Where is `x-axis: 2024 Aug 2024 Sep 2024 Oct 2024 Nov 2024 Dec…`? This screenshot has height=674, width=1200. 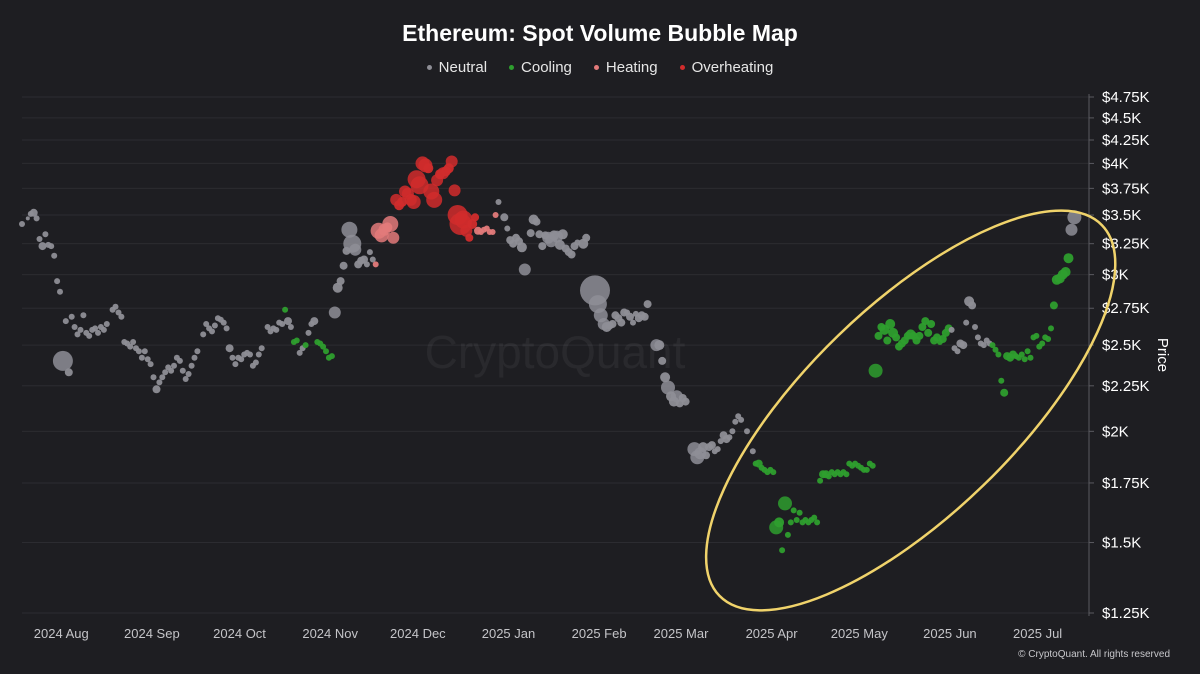 x-axis: 2024 Aug 2024 Sep 2024 Oct 2024 Nov 2024 Dec… is located at coordinates (548, 633).